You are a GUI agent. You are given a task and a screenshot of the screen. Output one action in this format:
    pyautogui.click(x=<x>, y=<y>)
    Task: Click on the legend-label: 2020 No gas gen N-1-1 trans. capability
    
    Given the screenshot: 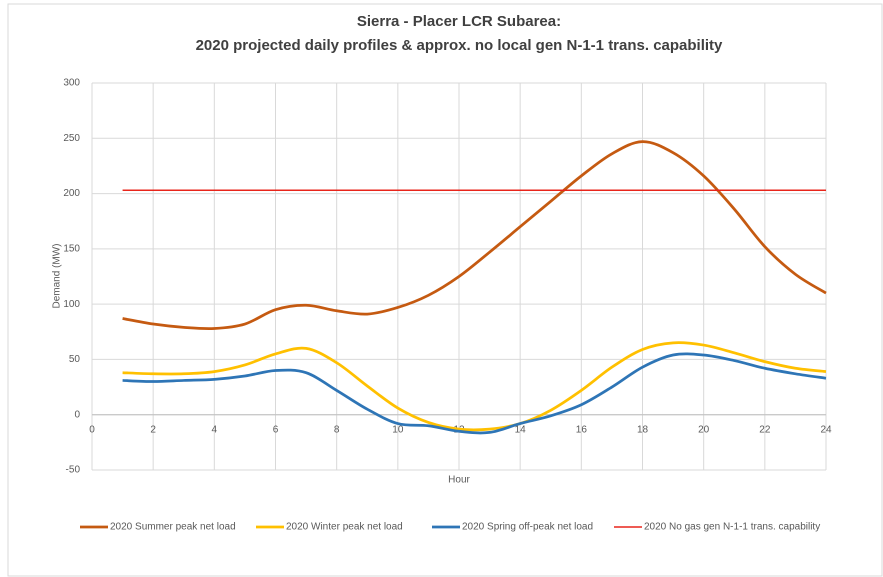 What is the action you would take?
    pyautogui.click(x=732, y=527)
    